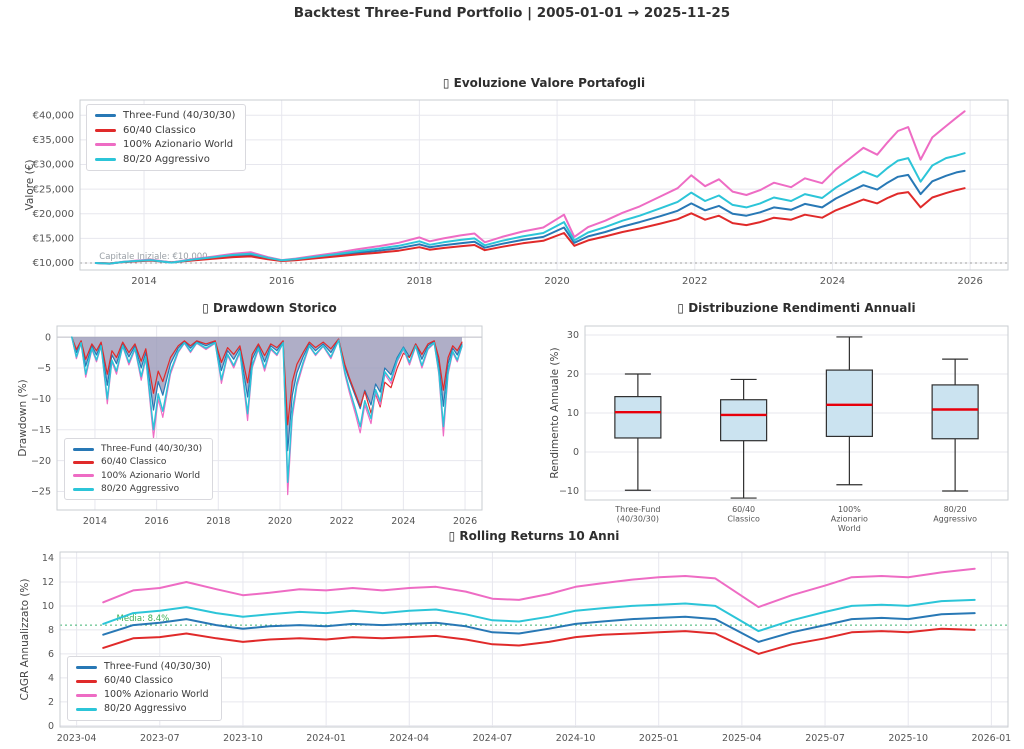 The width and height of the screenshot is (1024, 749). Describe the element at coordinates (534, 536) in the screenshot. I see `chart-title-rolling-returns: ▯ Rolling Returns 10 Anni` at that location.